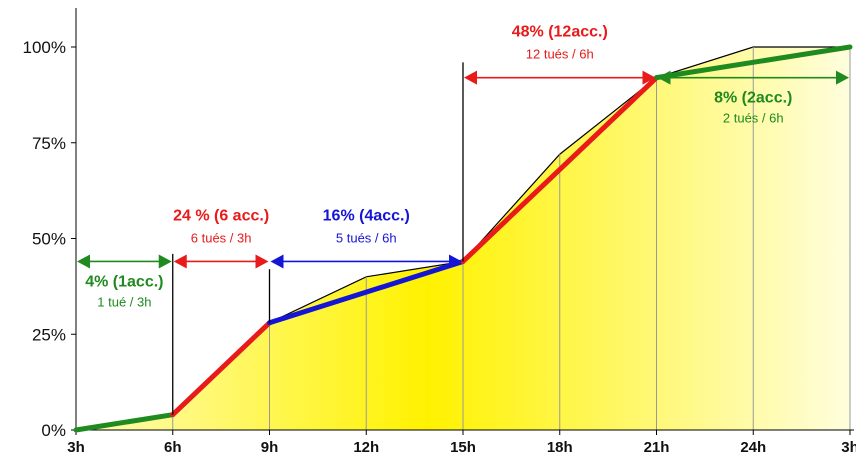 This screenshot has height=464, width=856. What do you see at coordinates (53, 430) in the screenshot?
I see `y-tick-label: 0%` at bounding box center [53, 430].